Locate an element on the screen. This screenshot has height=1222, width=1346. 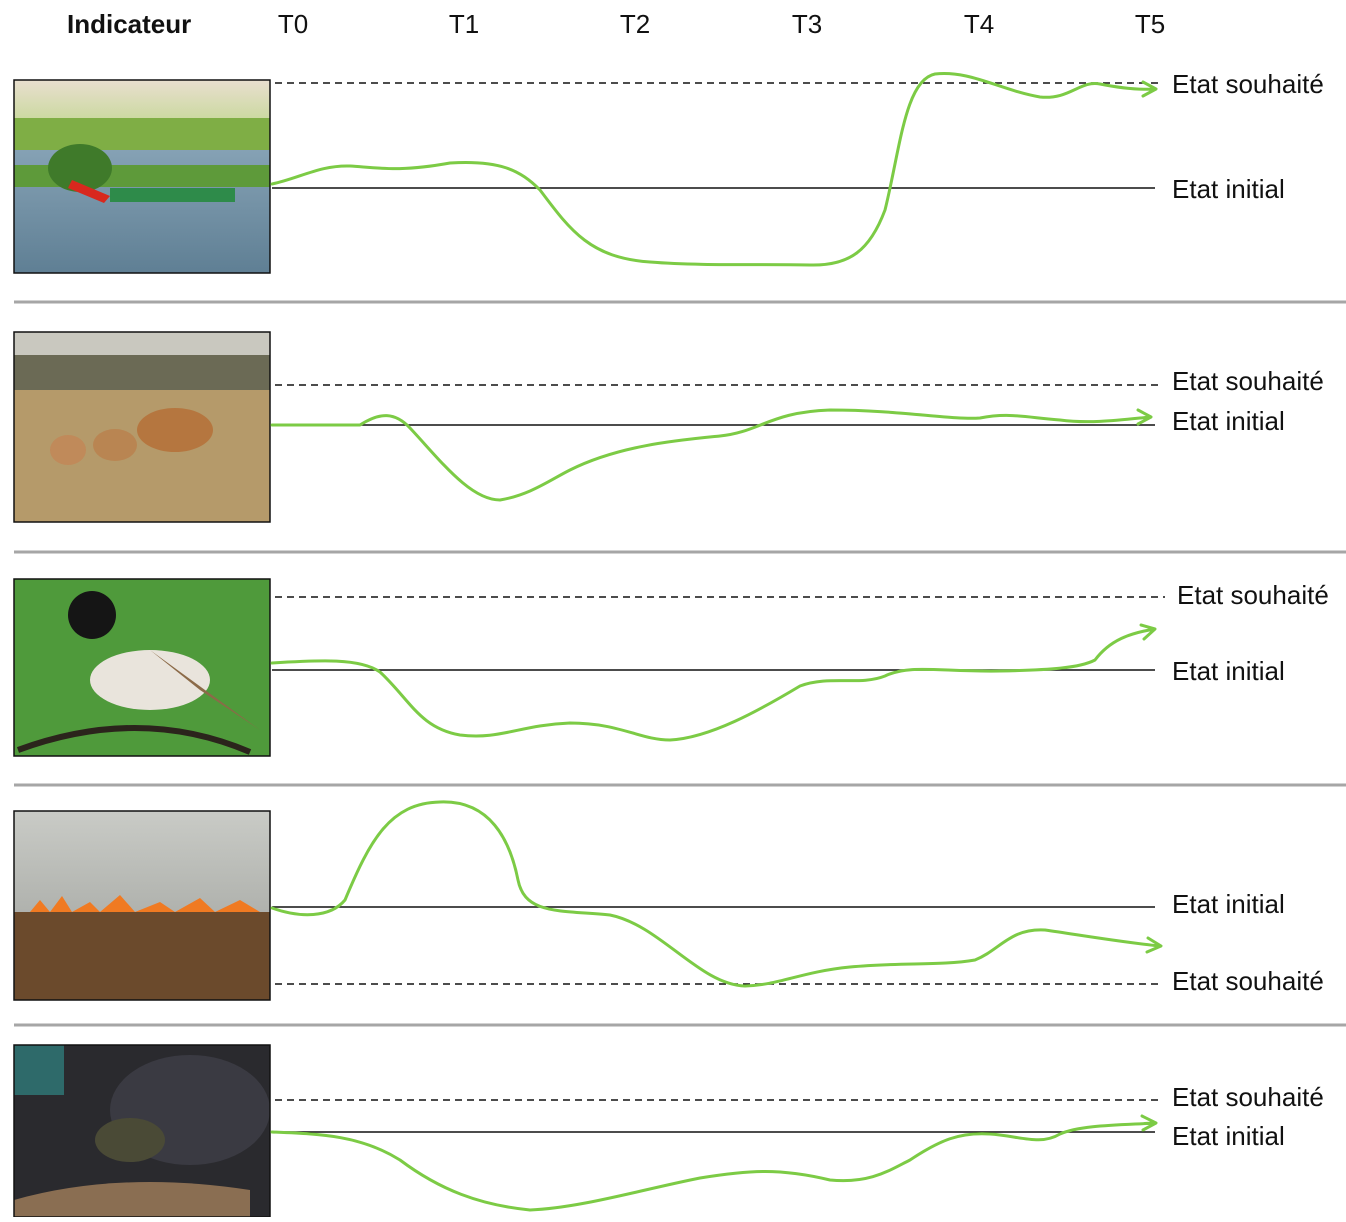
period: T3 is located at coordinates (807, 24).